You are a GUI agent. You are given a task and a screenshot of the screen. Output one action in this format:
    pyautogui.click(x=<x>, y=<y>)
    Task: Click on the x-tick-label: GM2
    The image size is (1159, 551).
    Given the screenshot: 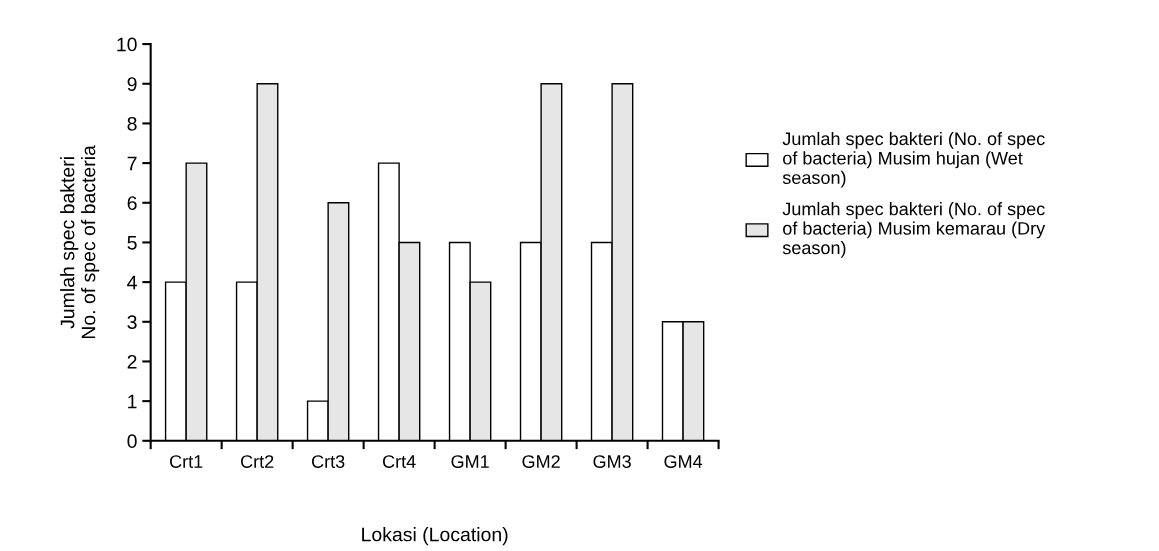 What is the action you would take?
    pyautogui.click(x=541, y=461)
    